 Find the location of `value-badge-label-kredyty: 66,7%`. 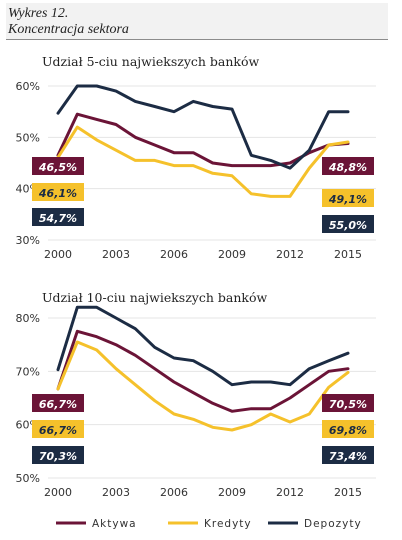

value-badge-label-kredyty: 66,7% is located at coordinates (58, 430).